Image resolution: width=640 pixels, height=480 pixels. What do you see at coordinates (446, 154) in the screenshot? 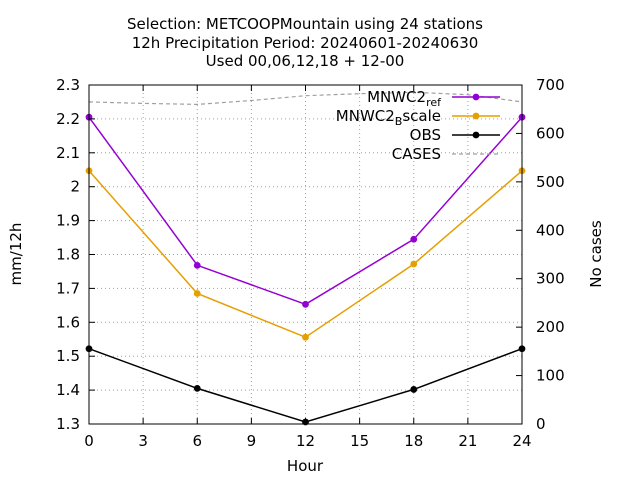
I see `legend-entry-cases: CASES` at bounding box center [446, 154].